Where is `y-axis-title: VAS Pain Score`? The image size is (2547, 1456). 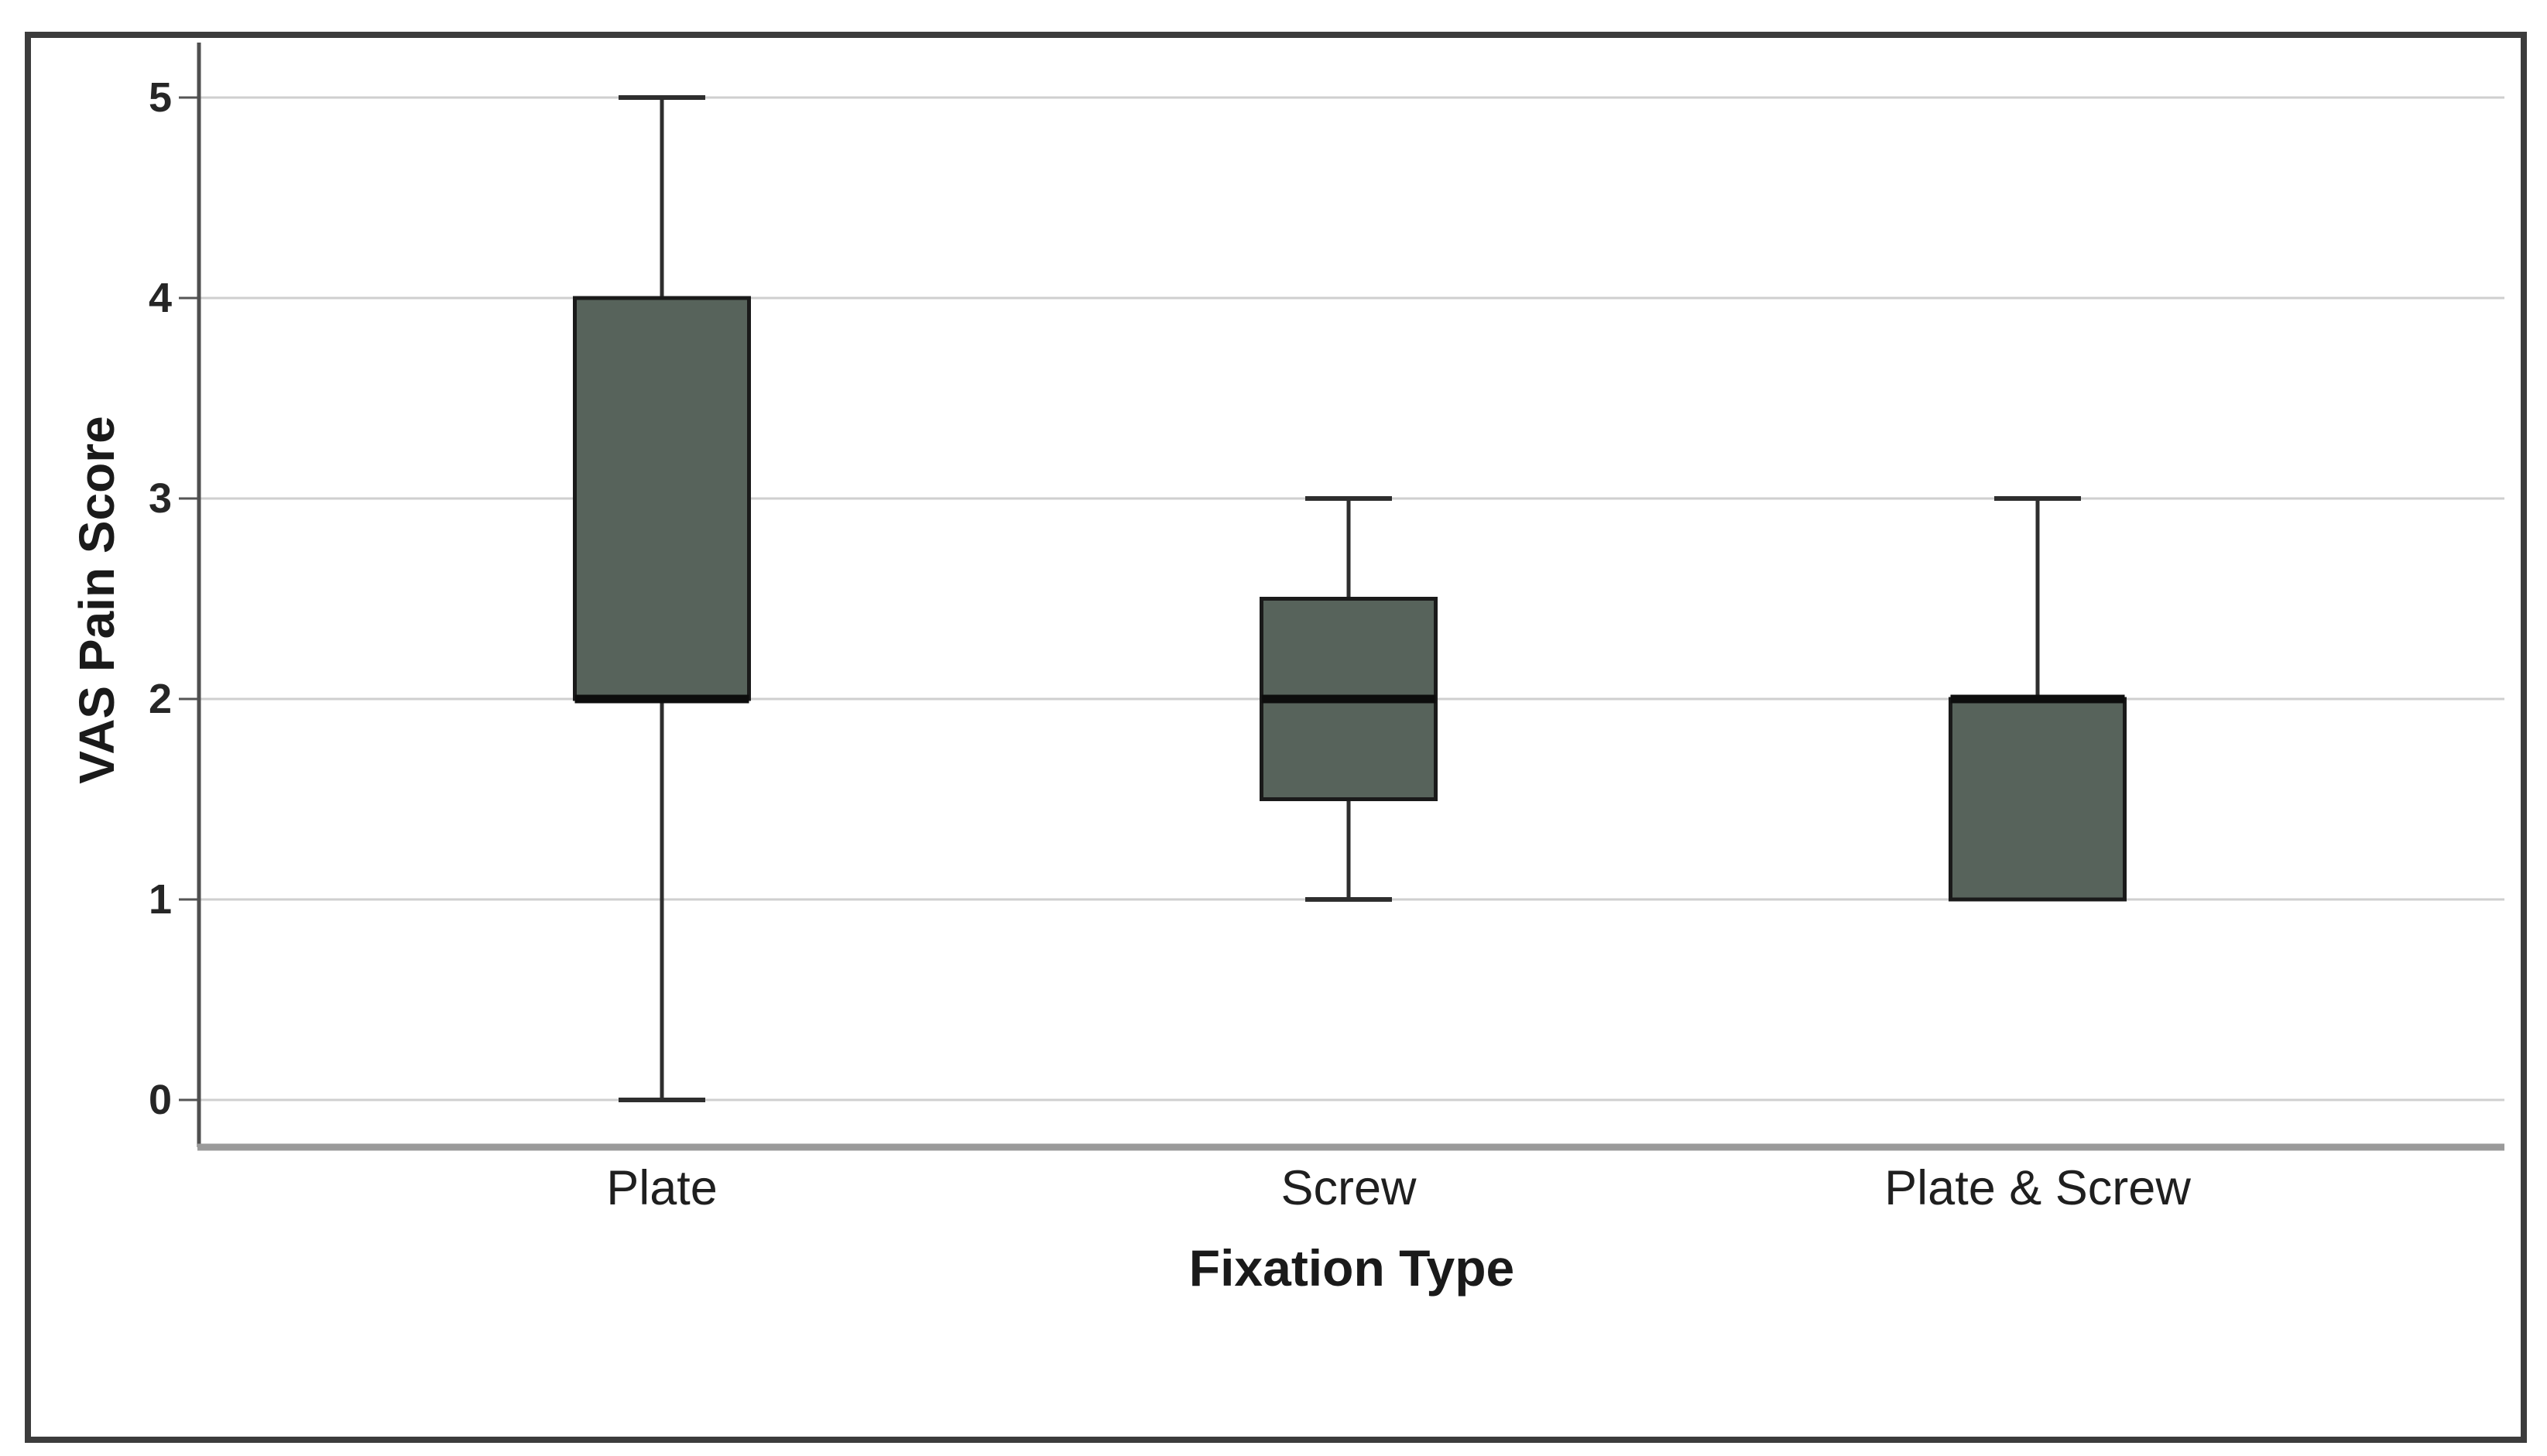 y-axis-title: VAS Pain Score is located at coordinates (97, 600).